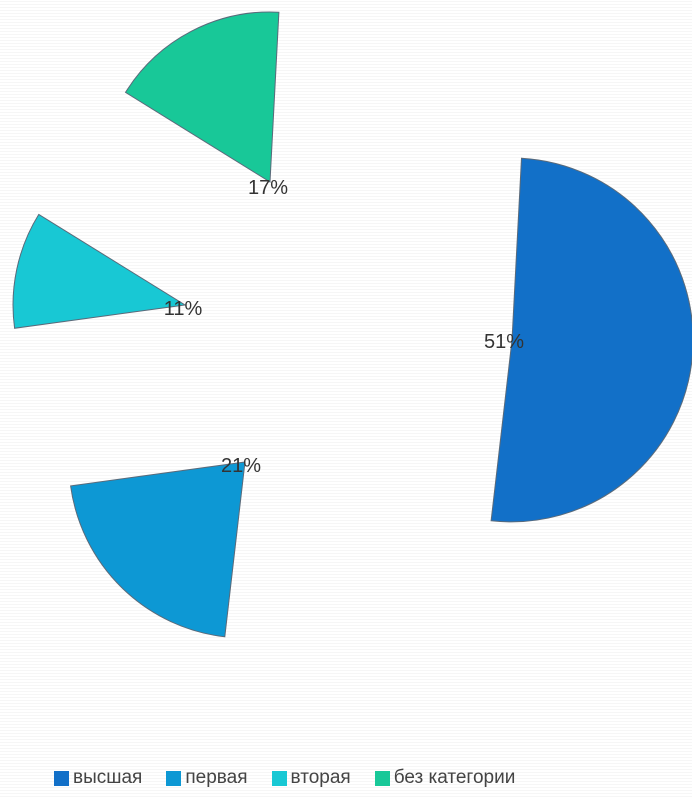  I want to click on label-vtoraya: 11%, so click(183, 309).